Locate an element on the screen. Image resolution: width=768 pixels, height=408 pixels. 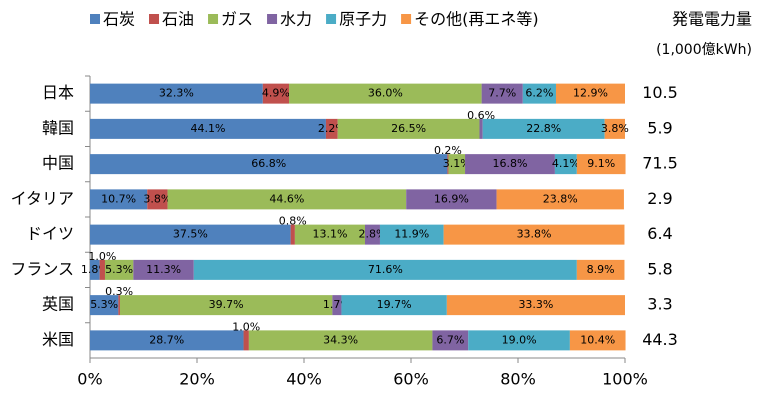
x-tick-label: 100% is located at coordinates (625, 379).